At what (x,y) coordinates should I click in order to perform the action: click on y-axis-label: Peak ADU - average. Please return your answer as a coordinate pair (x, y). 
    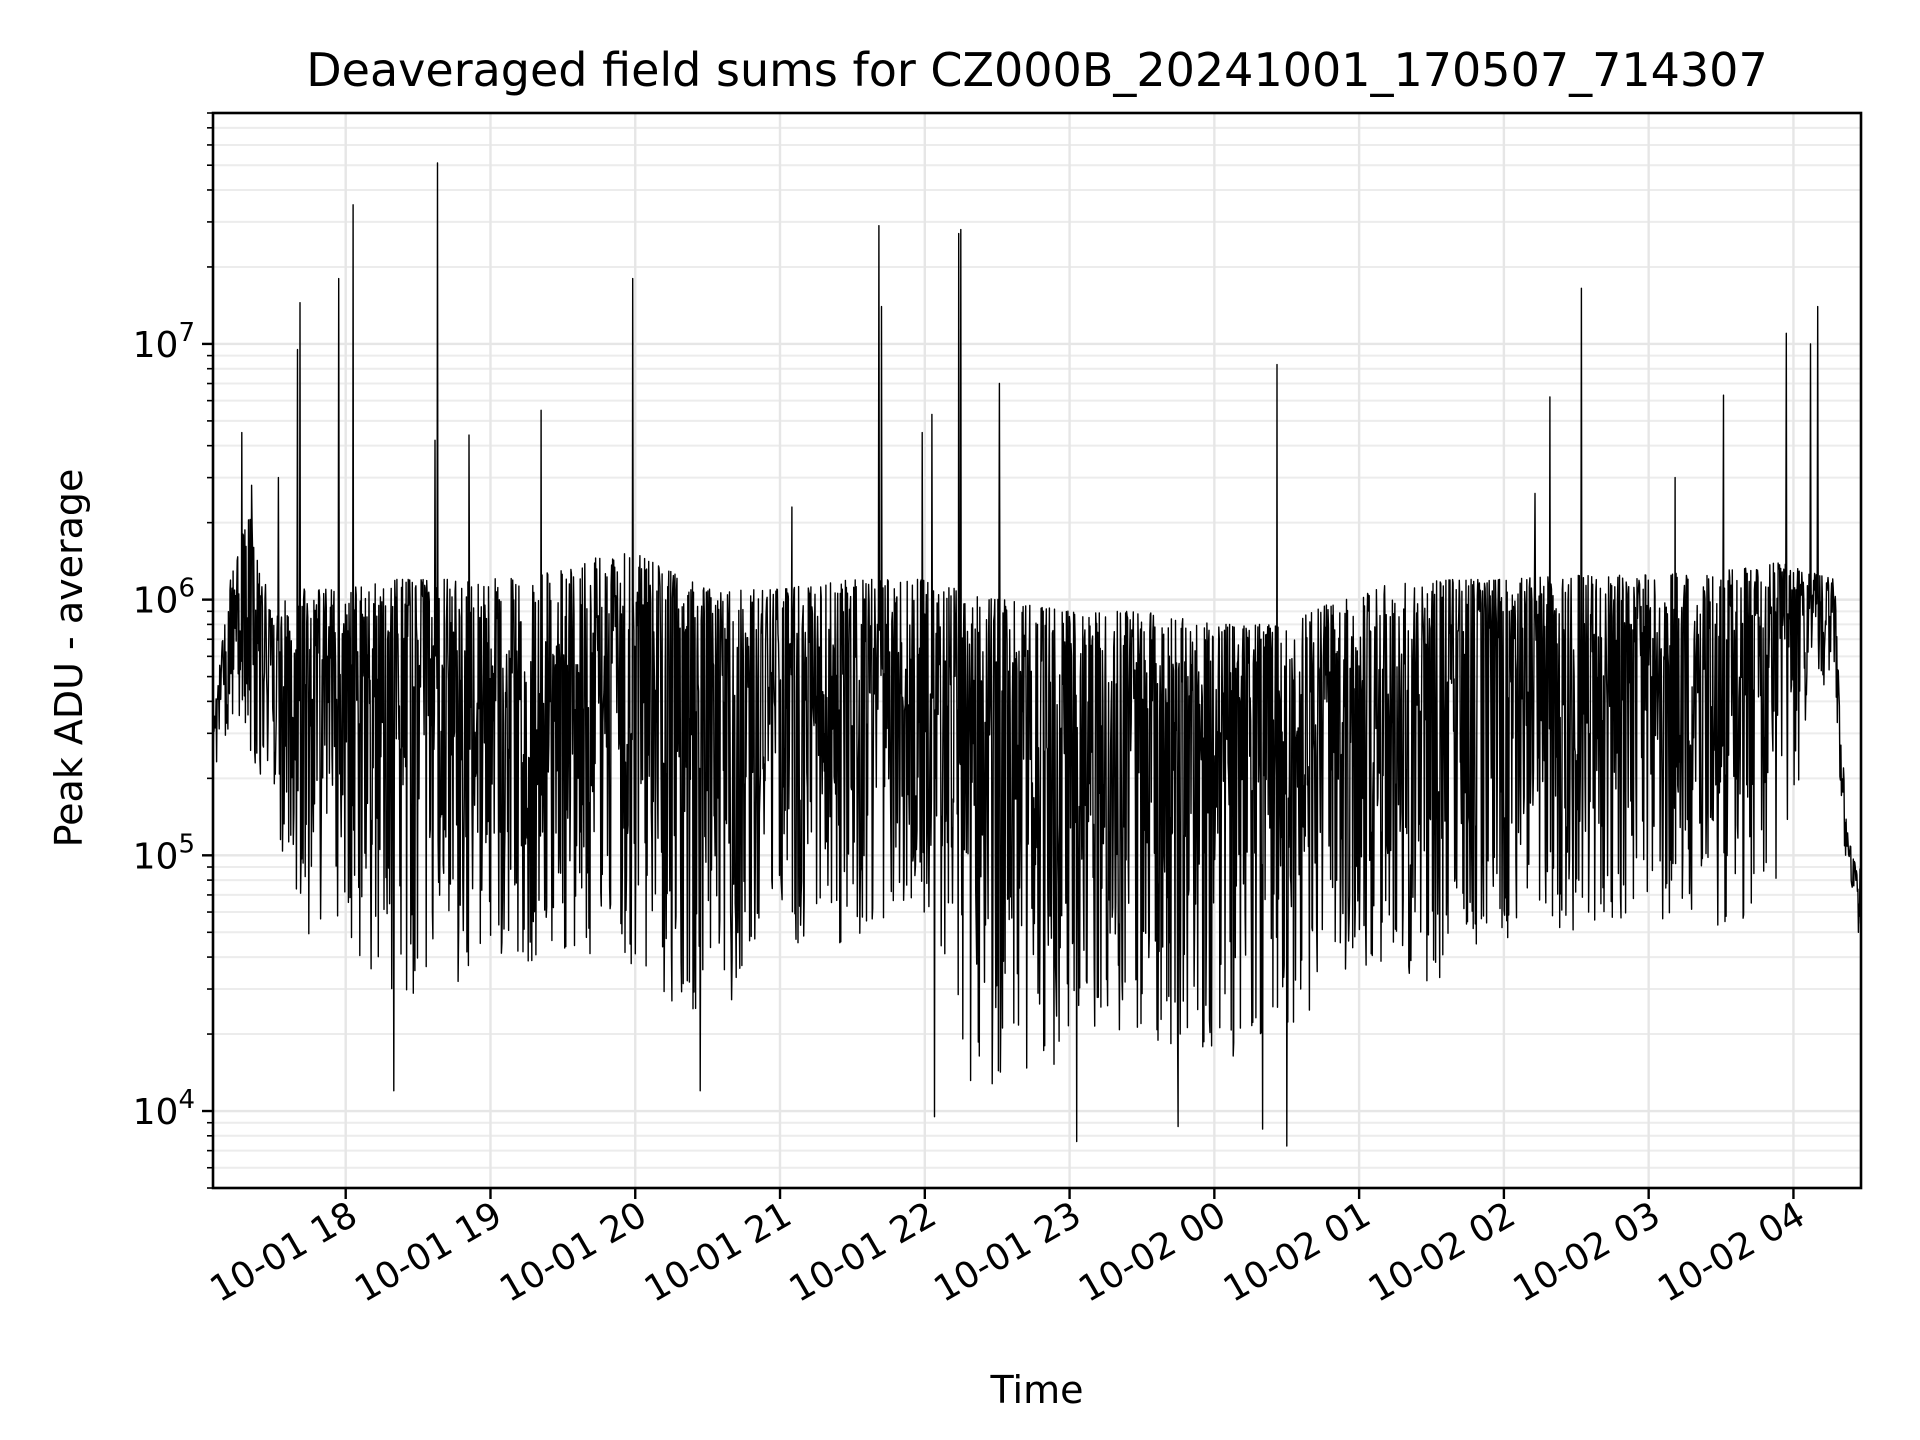
    Looking at the image, I should click on (69, 658).